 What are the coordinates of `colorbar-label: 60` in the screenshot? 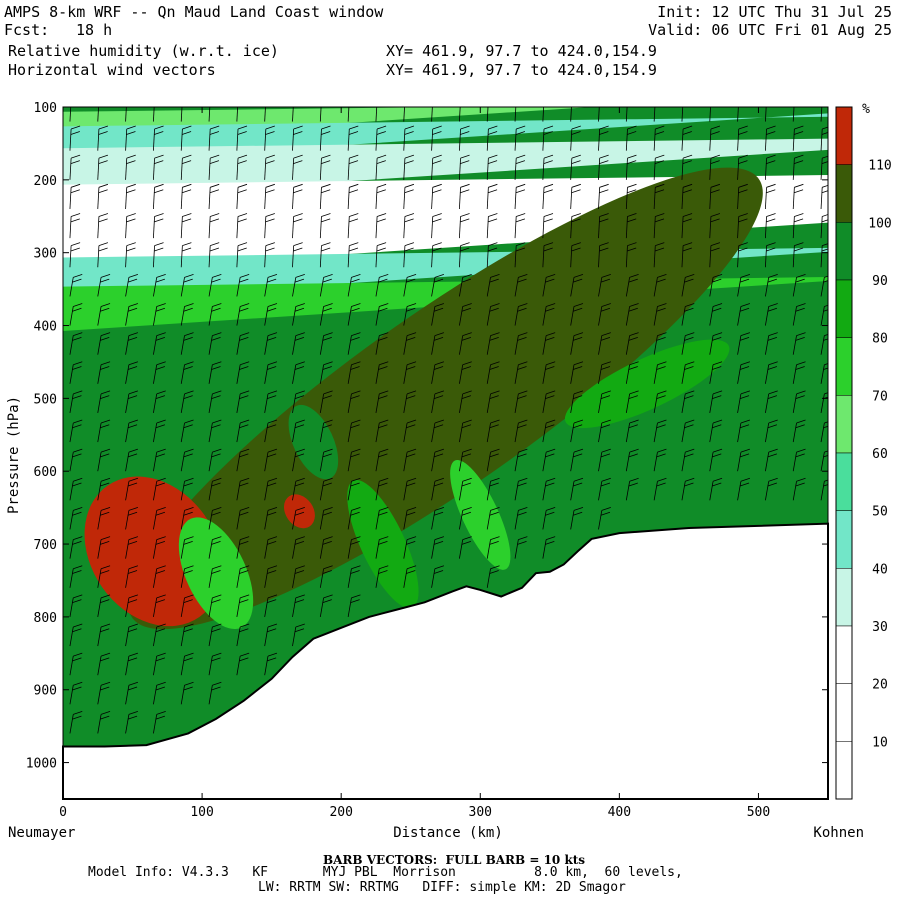 It's located at (880, 454).